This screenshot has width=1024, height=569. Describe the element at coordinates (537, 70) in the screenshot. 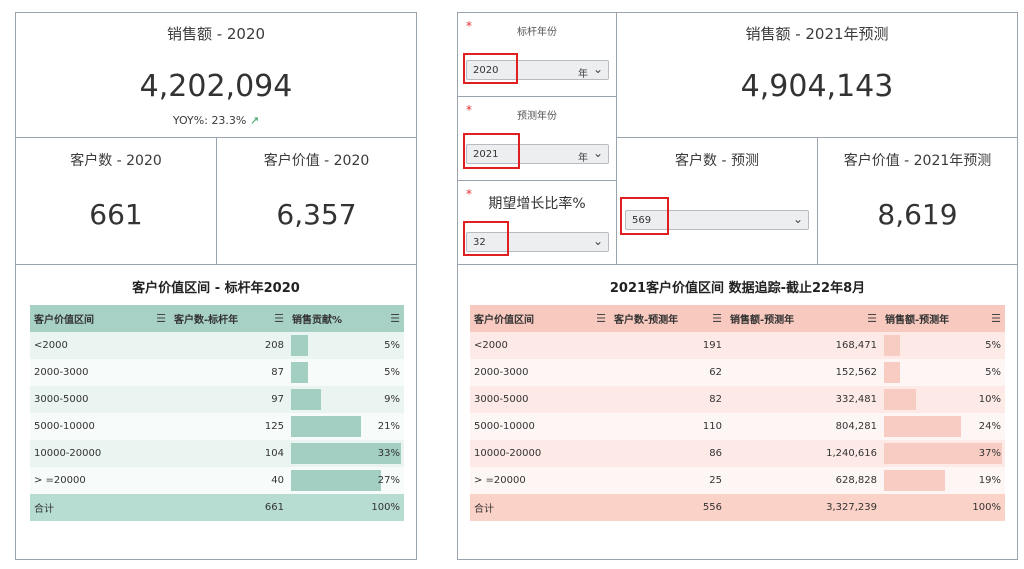

I see `benchmark-year-select: 2020 年 ⌄` at that location.